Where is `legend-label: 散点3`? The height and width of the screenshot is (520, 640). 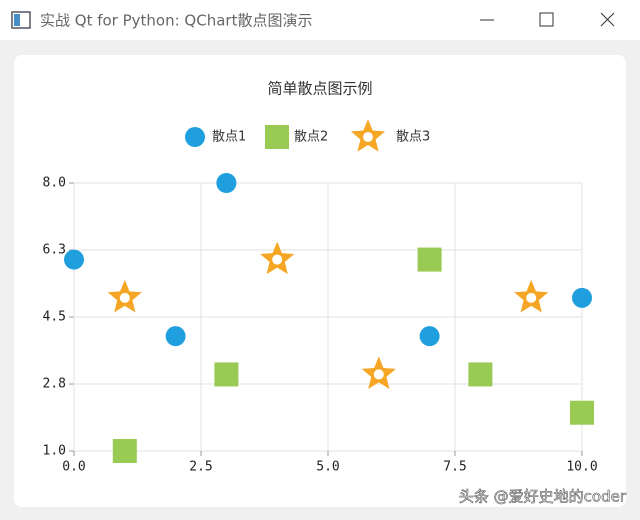 legend-label: 散点3 is located at coordinates (413, 137).